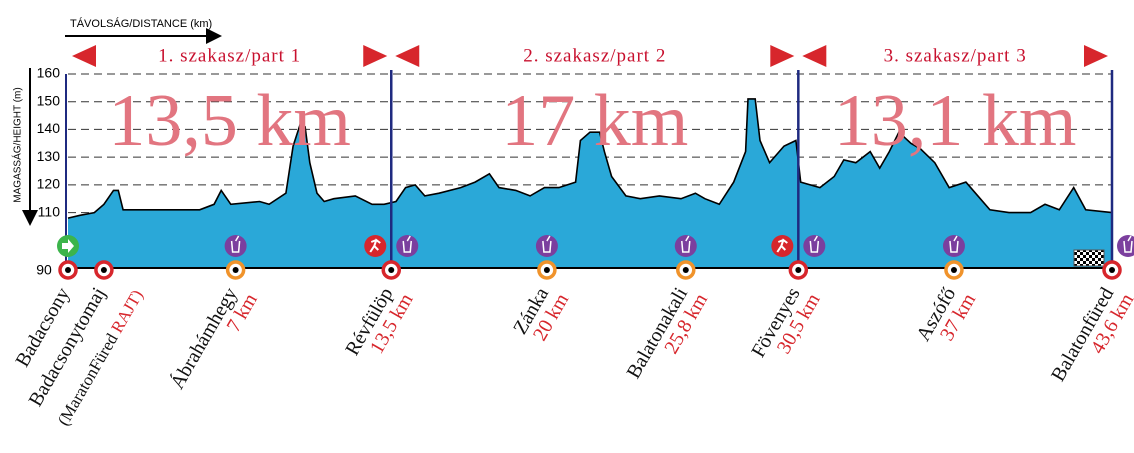 Image resolution: width=1134 pixels, height=453 pixels. What do you see at coordinates (49, 100) in the screenshot?
I see `y-tick-label: 150` at bounding box center [49, 100].